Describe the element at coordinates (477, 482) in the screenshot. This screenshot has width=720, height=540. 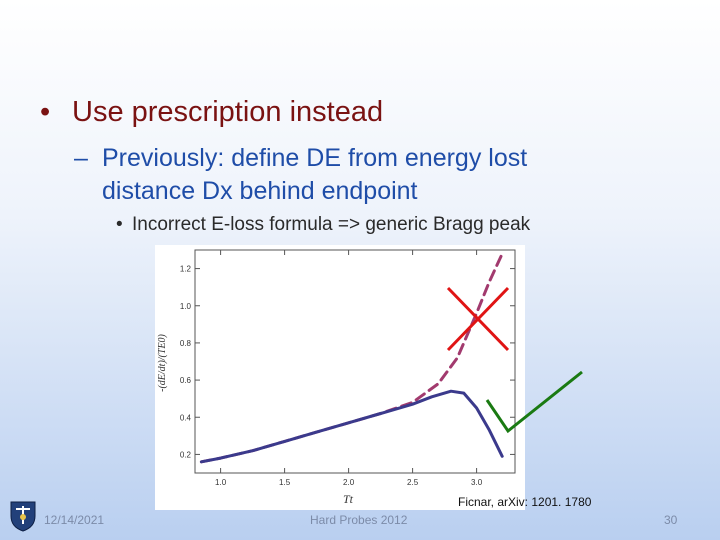
I see `x-tick-label: 3.0` at that location.